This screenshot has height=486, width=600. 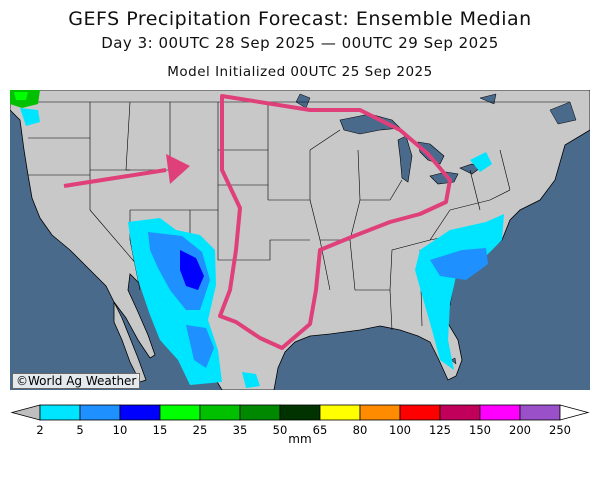 I want to click on legend-tick-label: 15, so click(x=160, y=430).